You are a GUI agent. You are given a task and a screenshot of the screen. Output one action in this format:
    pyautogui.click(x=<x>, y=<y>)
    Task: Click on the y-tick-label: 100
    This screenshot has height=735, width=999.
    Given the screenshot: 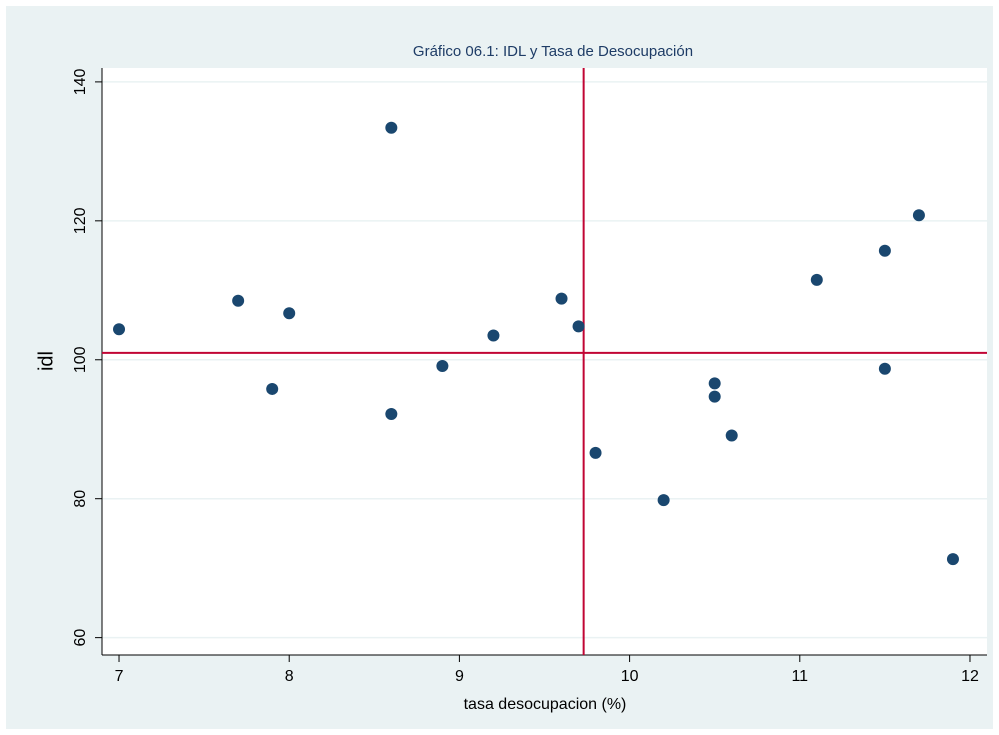 What is the action you would take?
    pyautogui.click(x=80, y=359)
    